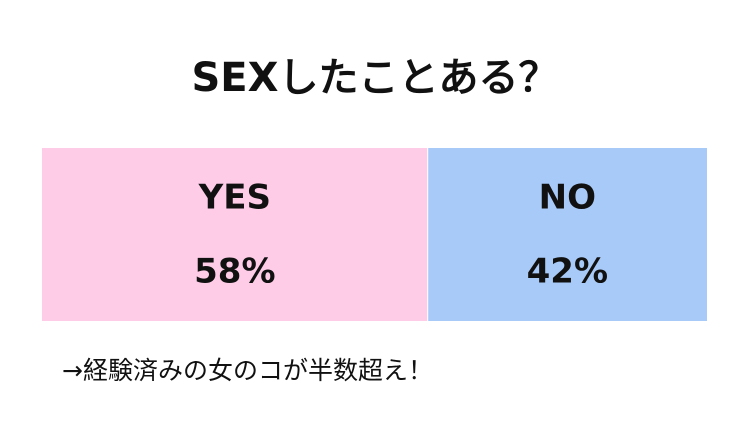  I want to click on value-label: 42%, so click(567, 272).